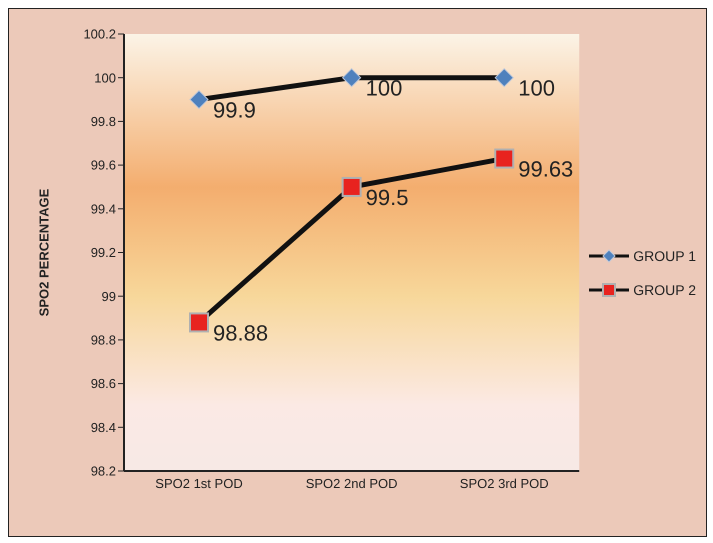 Image resolution: width=713 pixels, height=543 pixels. I want to click on legend-label: GROUP 1, so click(664, 256).